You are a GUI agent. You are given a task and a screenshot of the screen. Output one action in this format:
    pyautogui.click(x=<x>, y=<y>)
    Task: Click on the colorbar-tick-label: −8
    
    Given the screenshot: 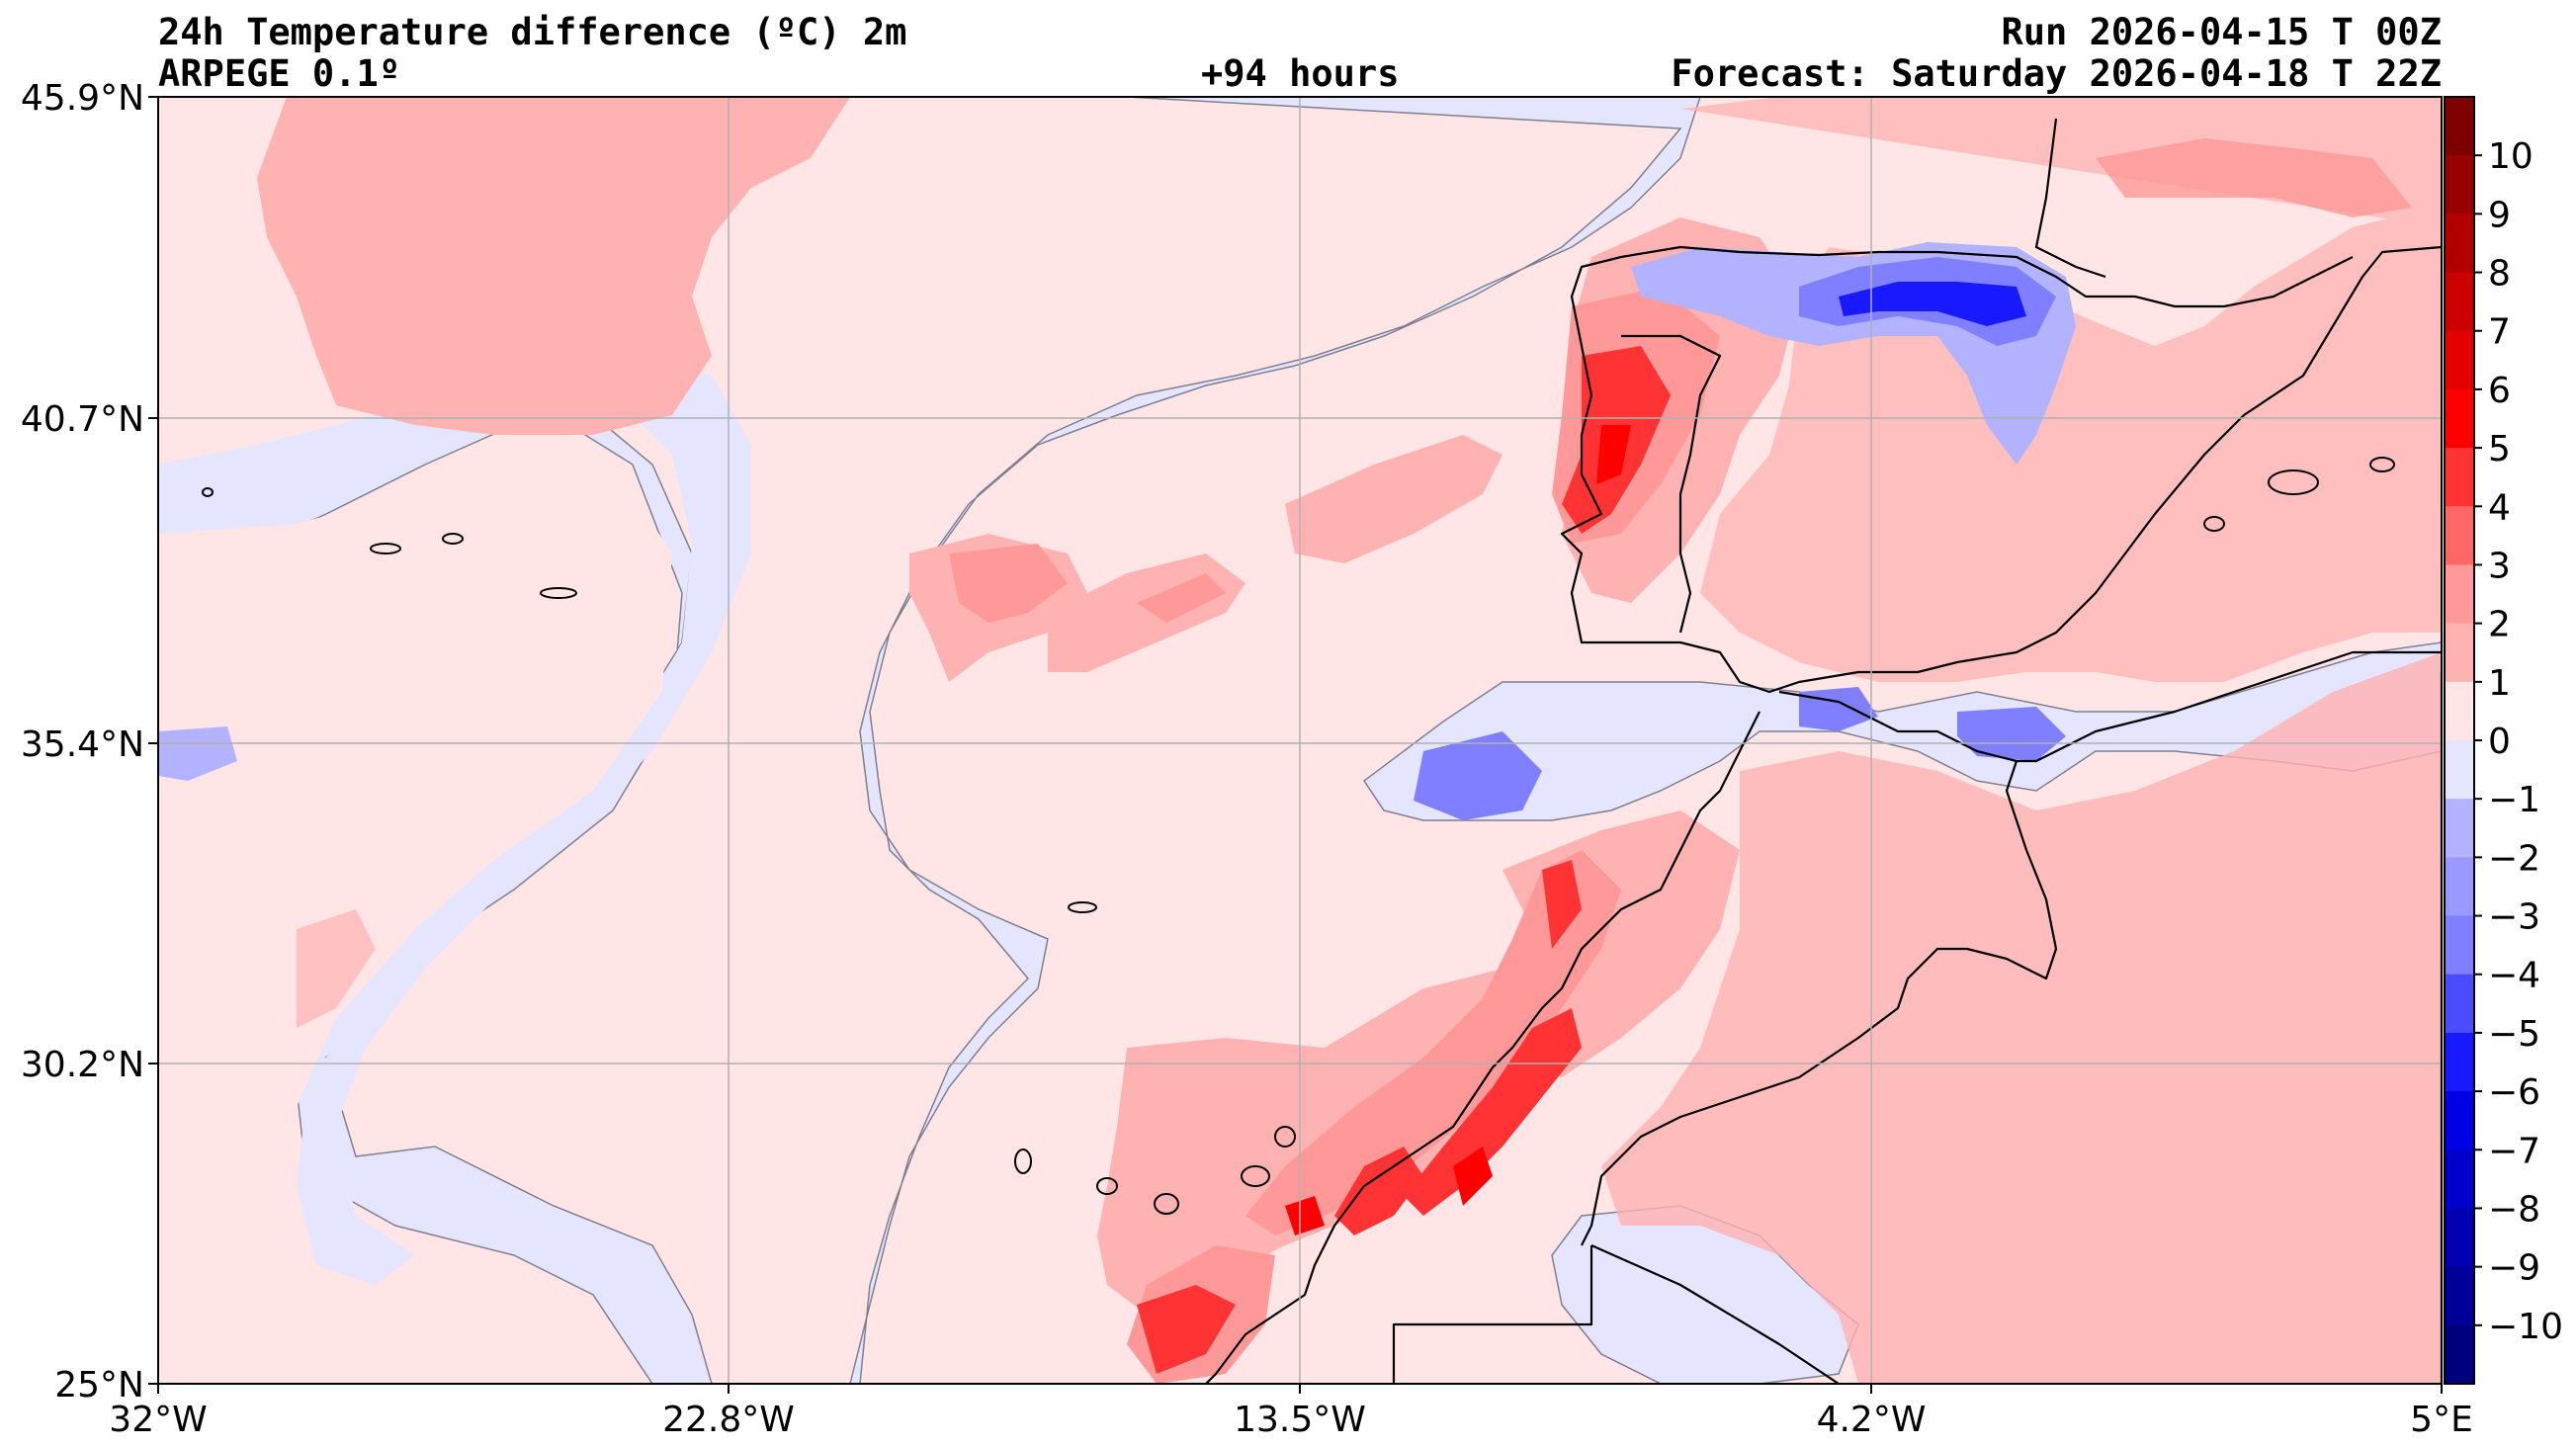 What is the action you would take?
    pyautogui.click(x=2514, y=1209)
    